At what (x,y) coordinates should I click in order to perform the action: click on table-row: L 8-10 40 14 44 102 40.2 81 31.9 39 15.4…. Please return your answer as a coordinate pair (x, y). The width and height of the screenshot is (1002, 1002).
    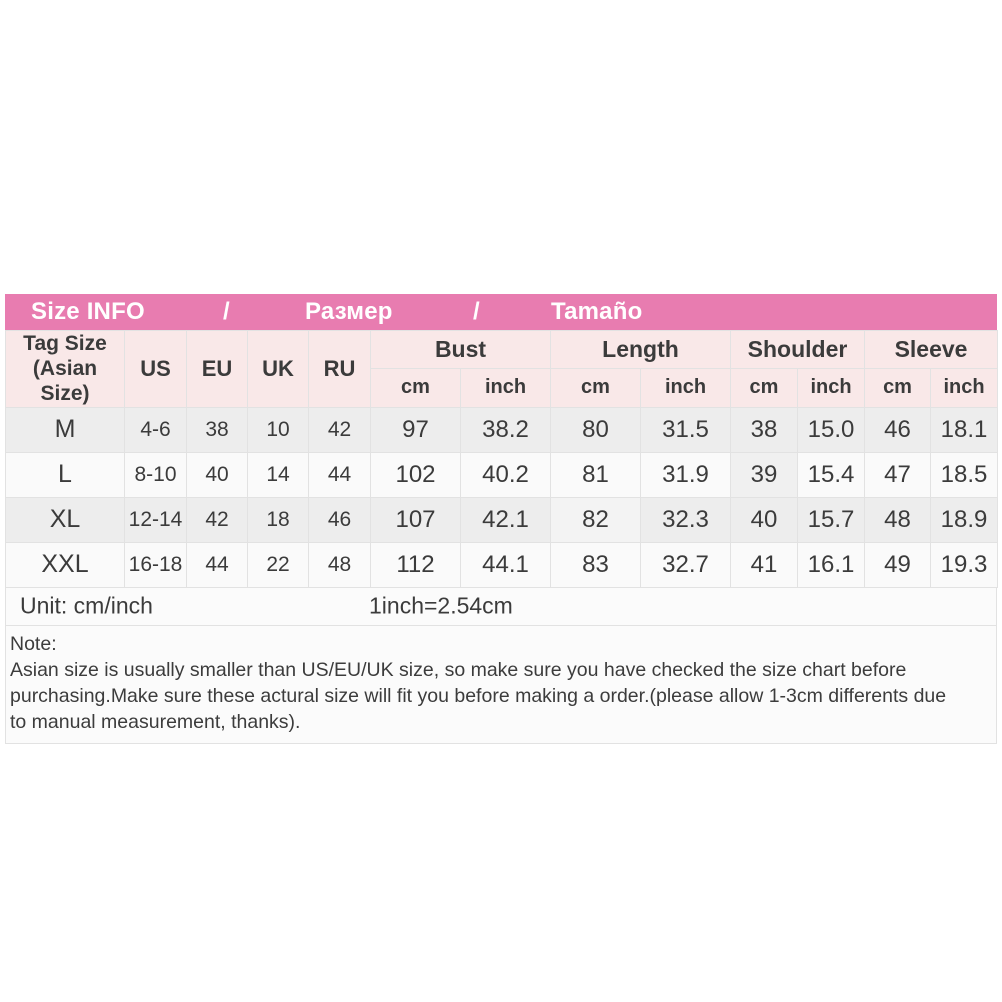
    Looking at the image, I should click on (502, 474).